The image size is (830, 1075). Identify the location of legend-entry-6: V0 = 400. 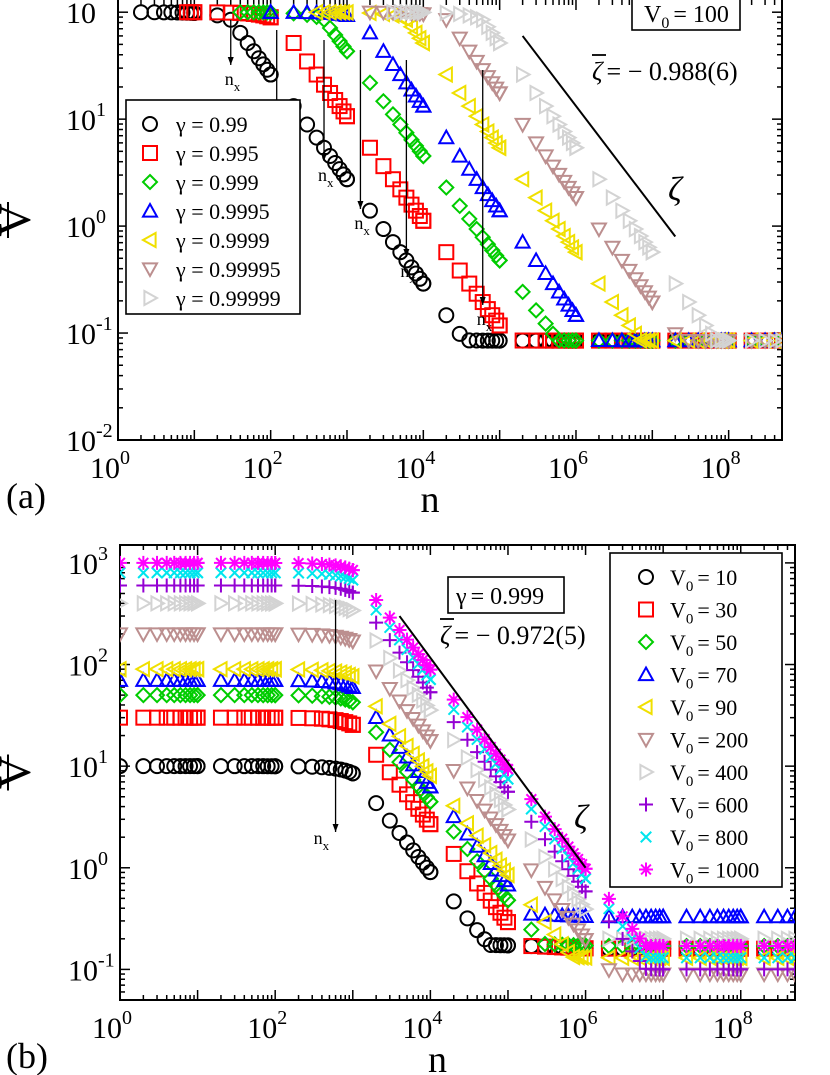
(709, 775).